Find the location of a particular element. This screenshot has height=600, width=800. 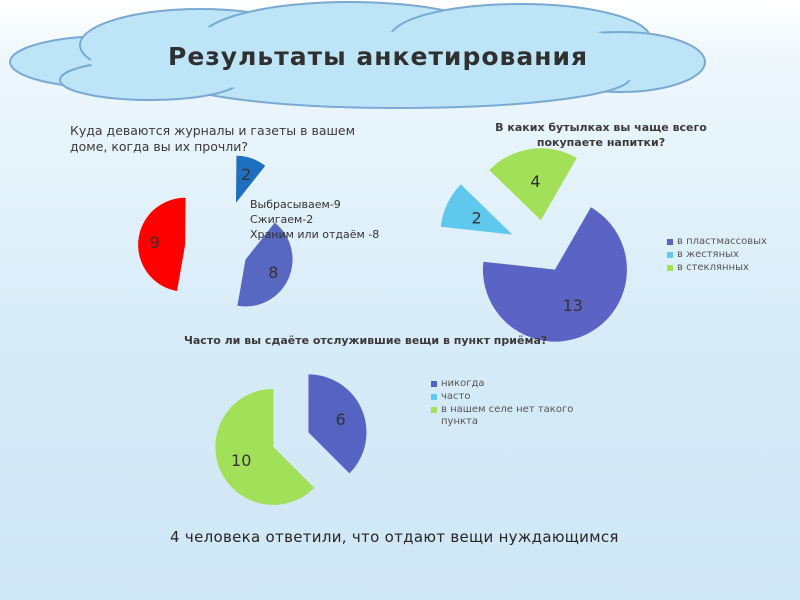

chart3-legend-row: никогда is located at coordinates (506, 384).